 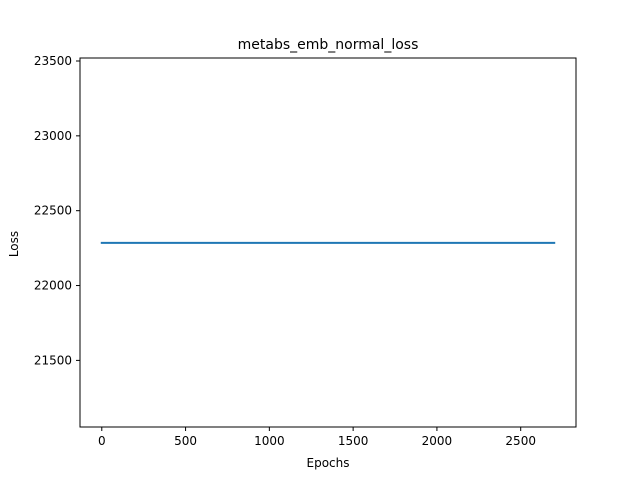 I want to click on x-tick-label-2500: 2500, so click(x=520, y=441).